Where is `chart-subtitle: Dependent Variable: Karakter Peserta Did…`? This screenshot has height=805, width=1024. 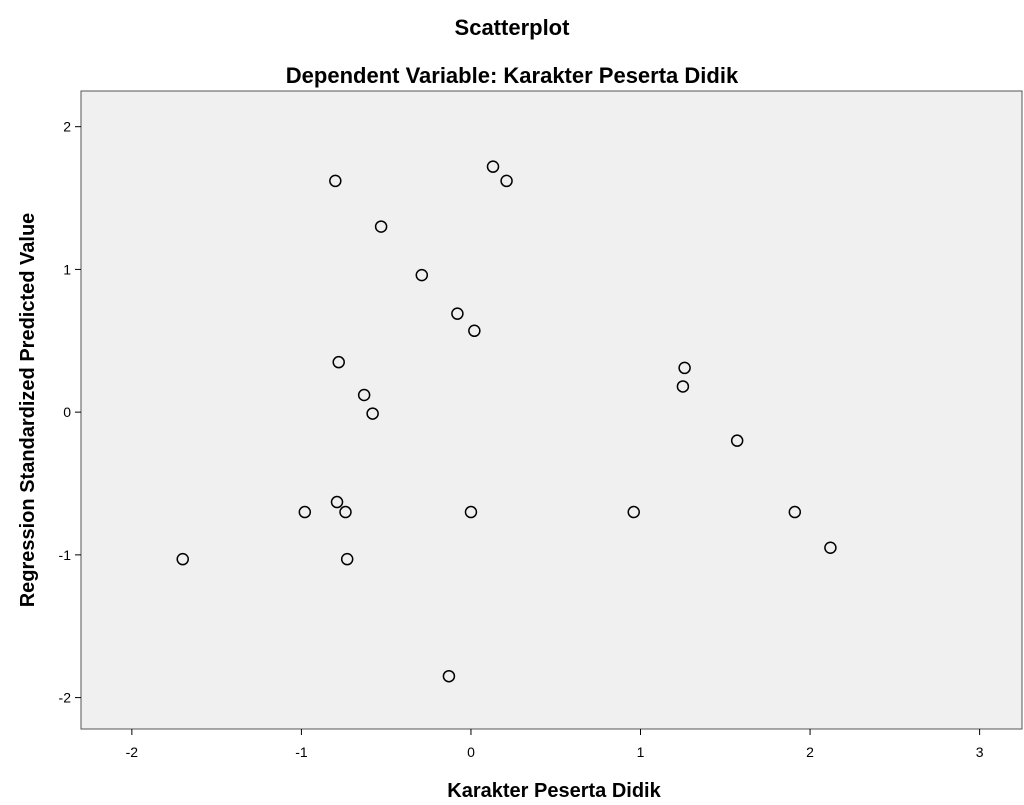
chart-subtitle: Dependent Variable: Karakter Peserta Did… is located at coordinates (512, 75).